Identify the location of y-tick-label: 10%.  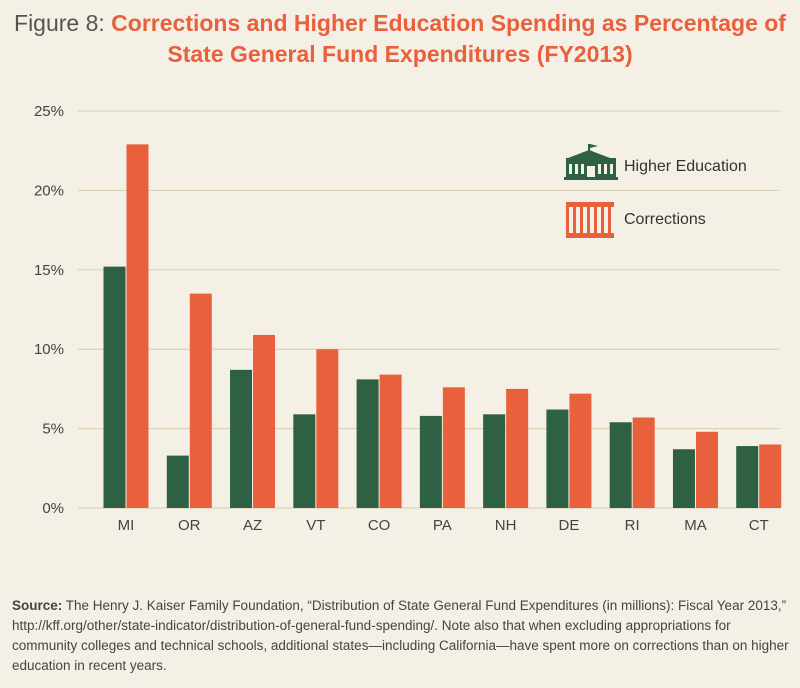
(49, 349).